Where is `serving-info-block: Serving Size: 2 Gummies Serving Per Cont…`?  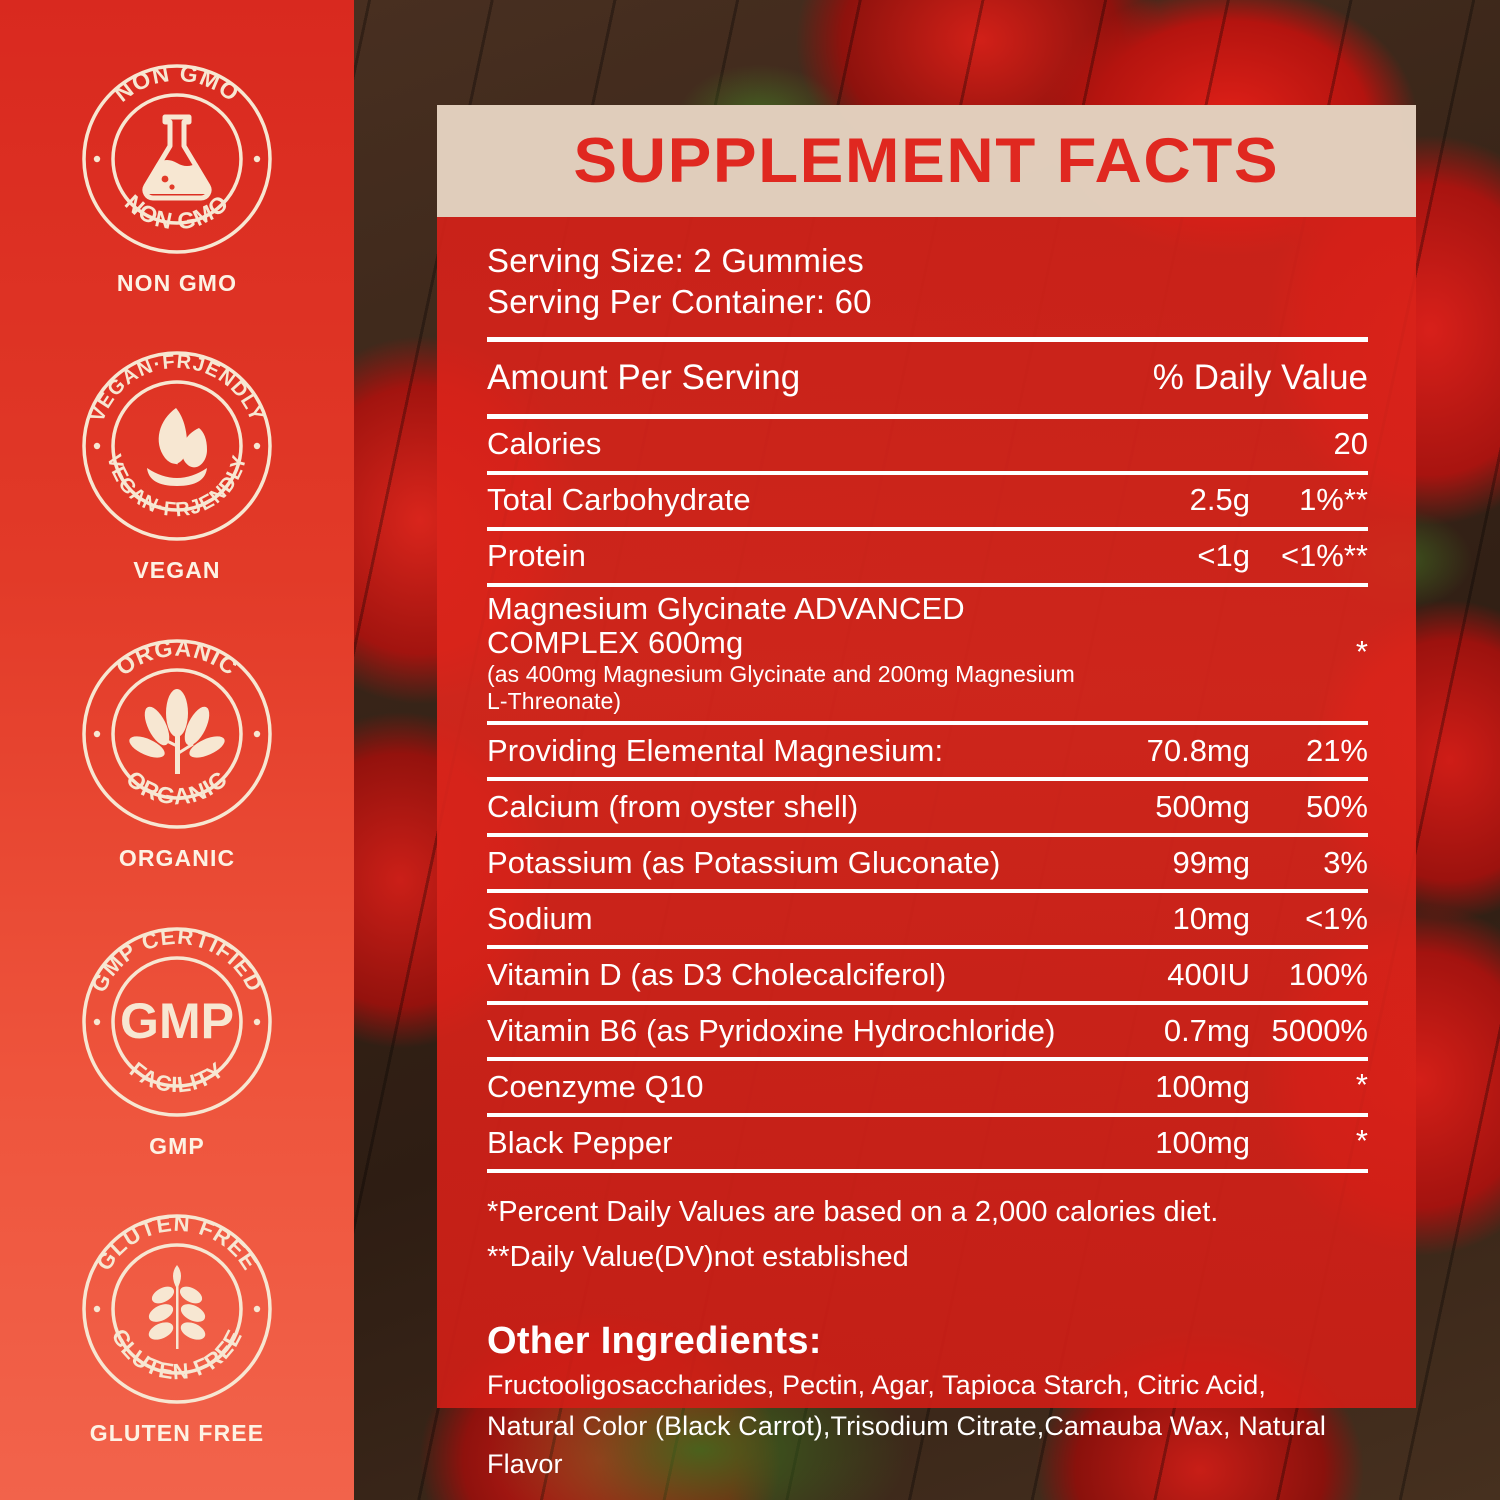 serving-info-block: Serving Size: 2 Gummies Serving Per Cont… is located at coordinates (927, 282).